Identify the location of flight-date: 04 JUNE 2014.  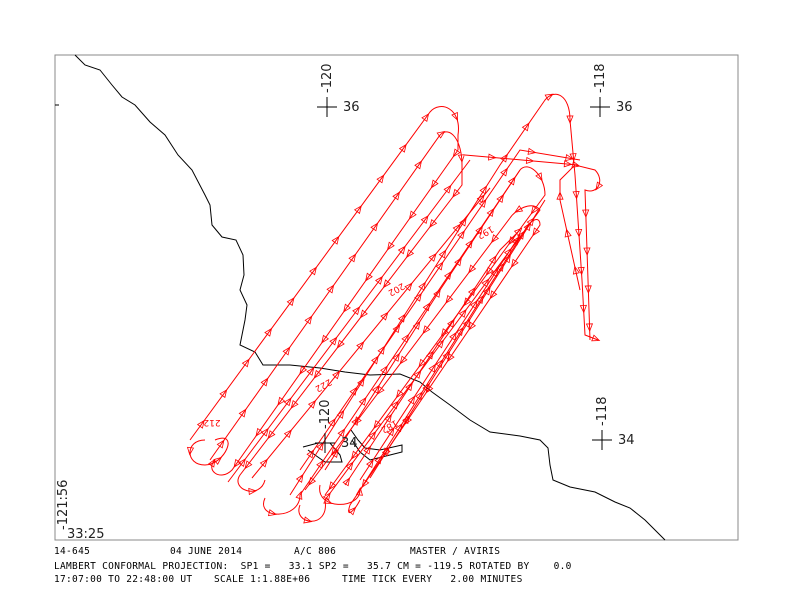
(206, 551).